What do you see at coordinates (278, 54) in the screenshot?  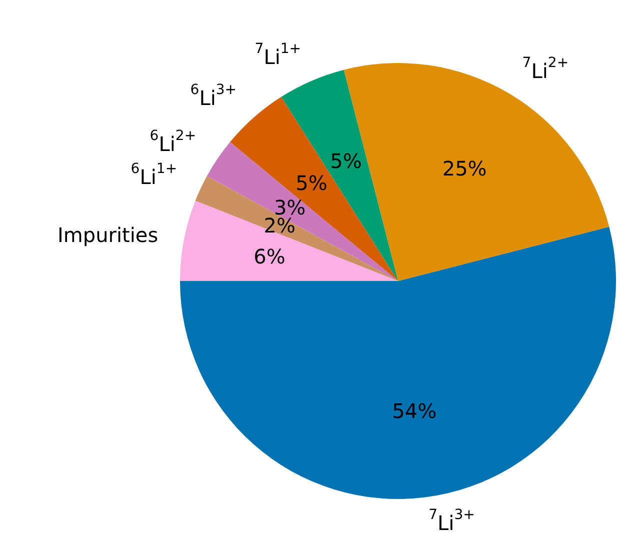 I see `slice-label: $^{7}$Li$^{1+}$` at bounding box center [278, 54].